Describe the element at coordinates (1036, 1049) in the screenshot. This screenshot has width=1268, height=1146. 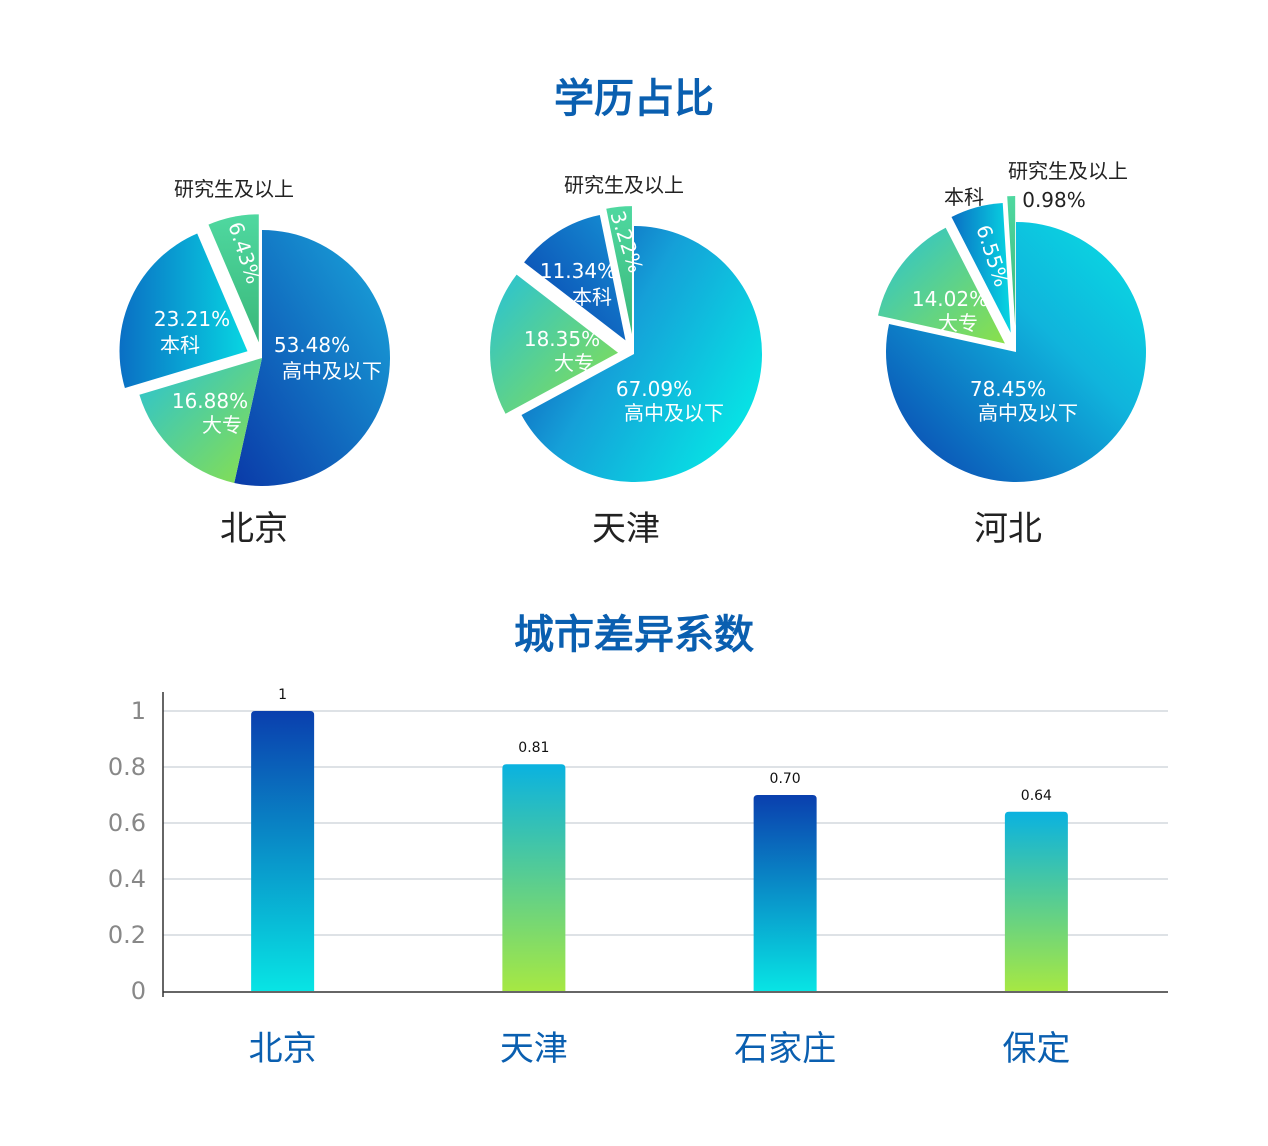
I see `x-category-label: 保定` at that location.